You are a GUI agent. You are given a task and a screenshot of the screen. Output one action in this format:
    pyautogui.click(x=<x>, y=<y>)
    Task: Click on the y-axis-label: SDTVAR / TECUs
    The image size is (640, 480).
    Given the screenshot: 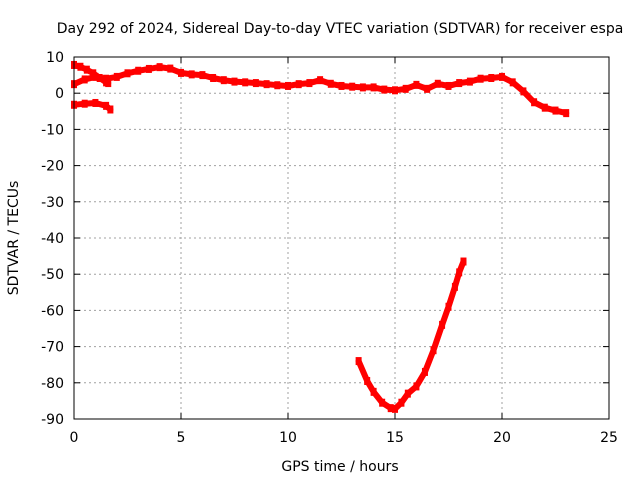 What is the action you would take?
    pyautogui.click(x=14, y=238)
    